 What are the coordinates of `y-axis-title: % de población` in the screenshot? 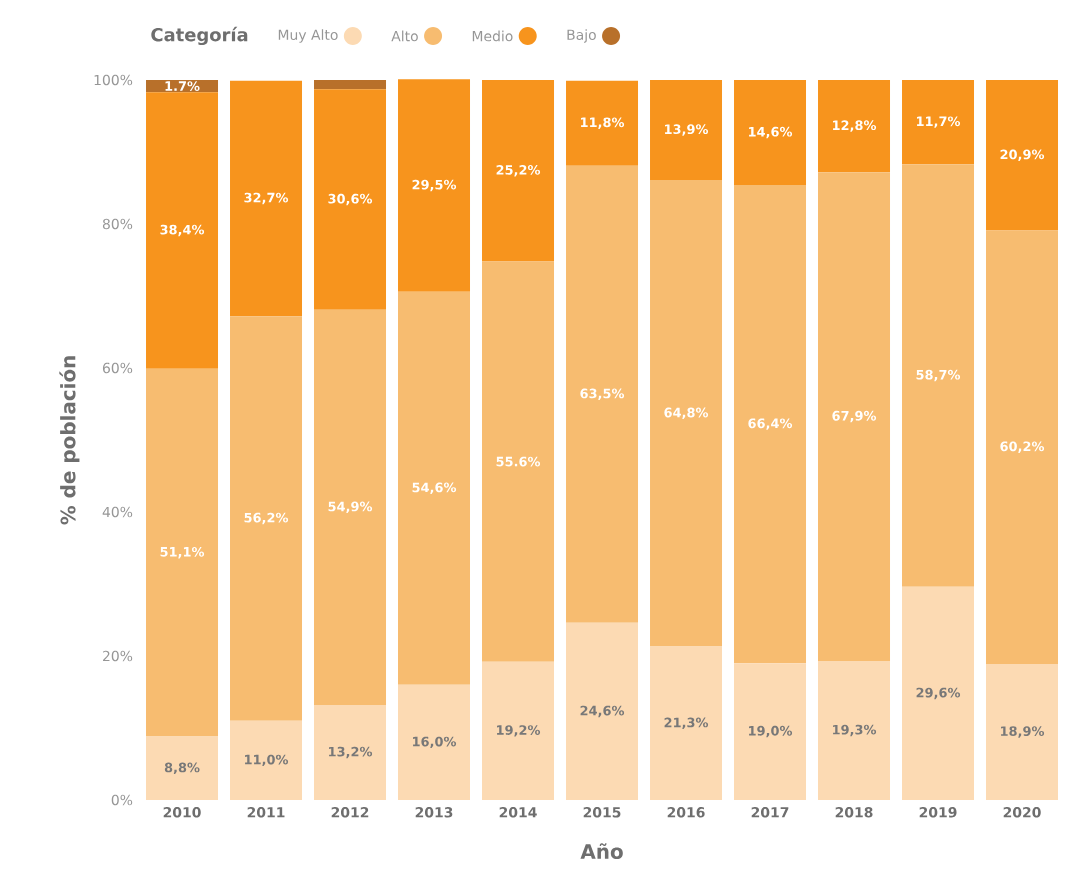 It's located at (69, 440).